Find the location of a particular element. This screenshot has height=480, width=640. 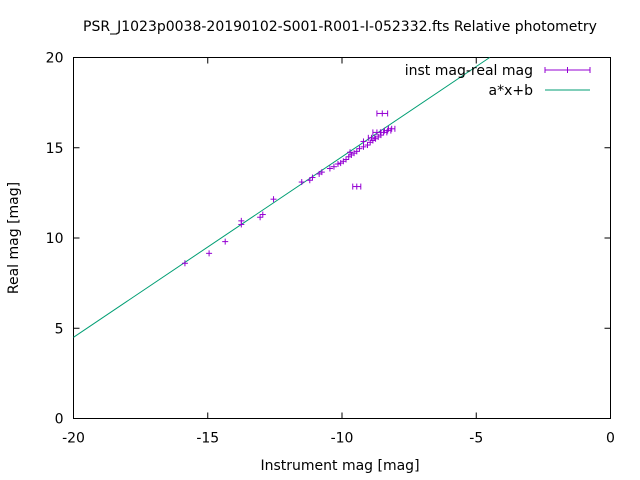

y-tick-label: 10 is located at coordinates (55, 239).